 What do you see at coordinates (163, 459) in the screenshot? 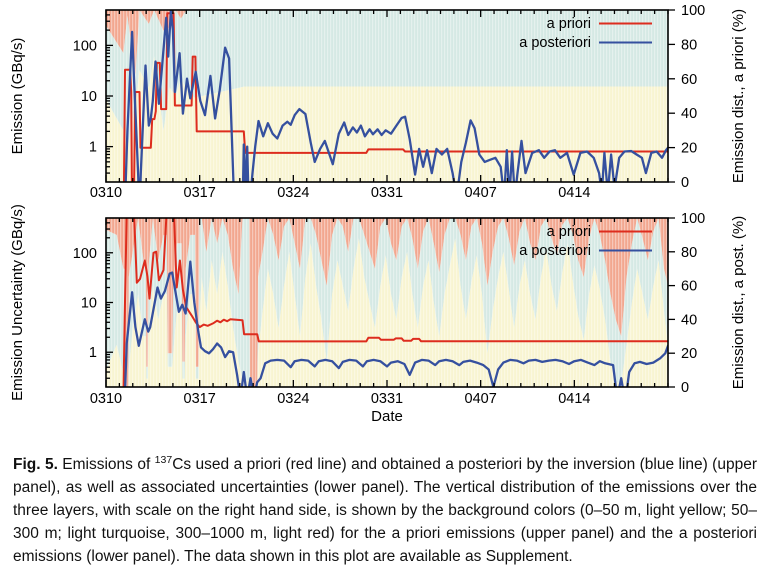
I see `isotope-superscript: 137` at bounding box center [163, 459].